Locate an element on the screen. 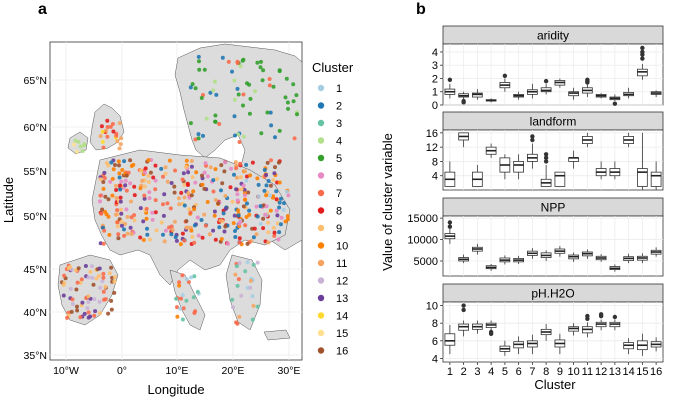  legend-label-13: 13 is located at coordinates (342, 299).